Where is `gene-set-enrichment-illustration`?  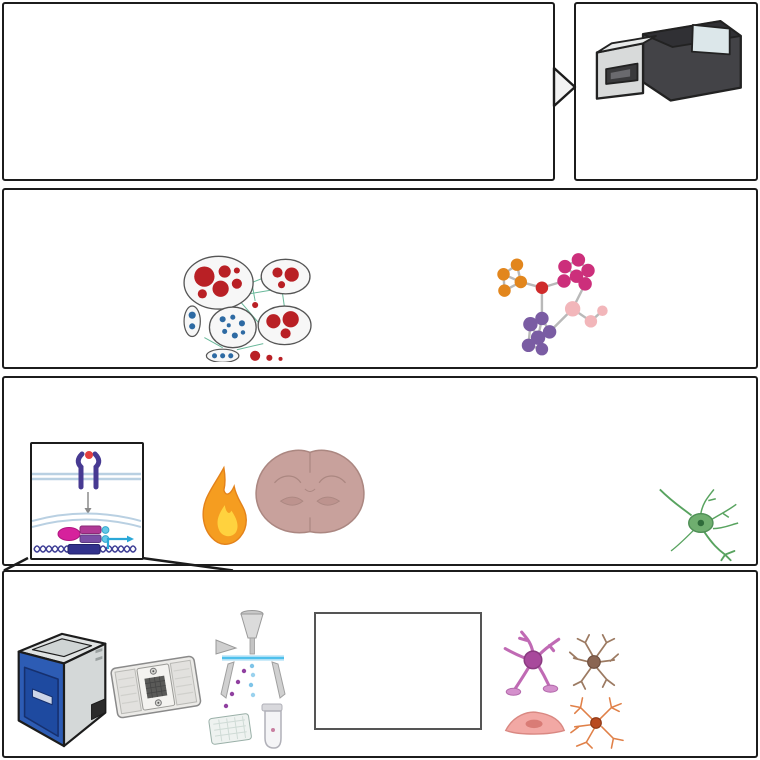
gene-set-enrichment-illustration is located at coordinates (247, 308).